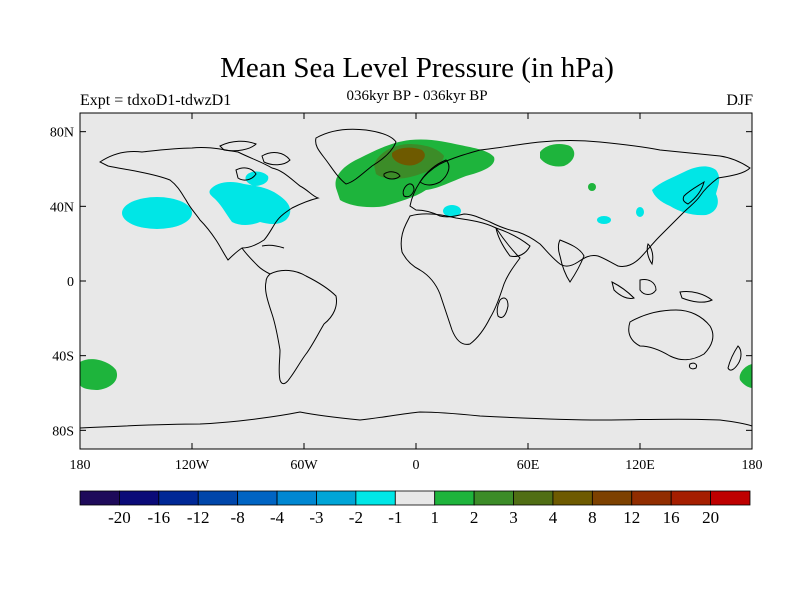 Image resolution: width=800 pixels, height=600 pixels. I want to click on anomaly-eastern-siberia, so click(557, 155).